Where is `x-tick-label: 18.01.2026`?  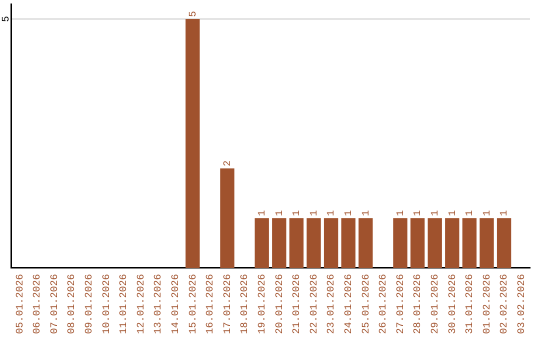
x-tick-label: 18.01.2026 is located at coordinates (246, 304).